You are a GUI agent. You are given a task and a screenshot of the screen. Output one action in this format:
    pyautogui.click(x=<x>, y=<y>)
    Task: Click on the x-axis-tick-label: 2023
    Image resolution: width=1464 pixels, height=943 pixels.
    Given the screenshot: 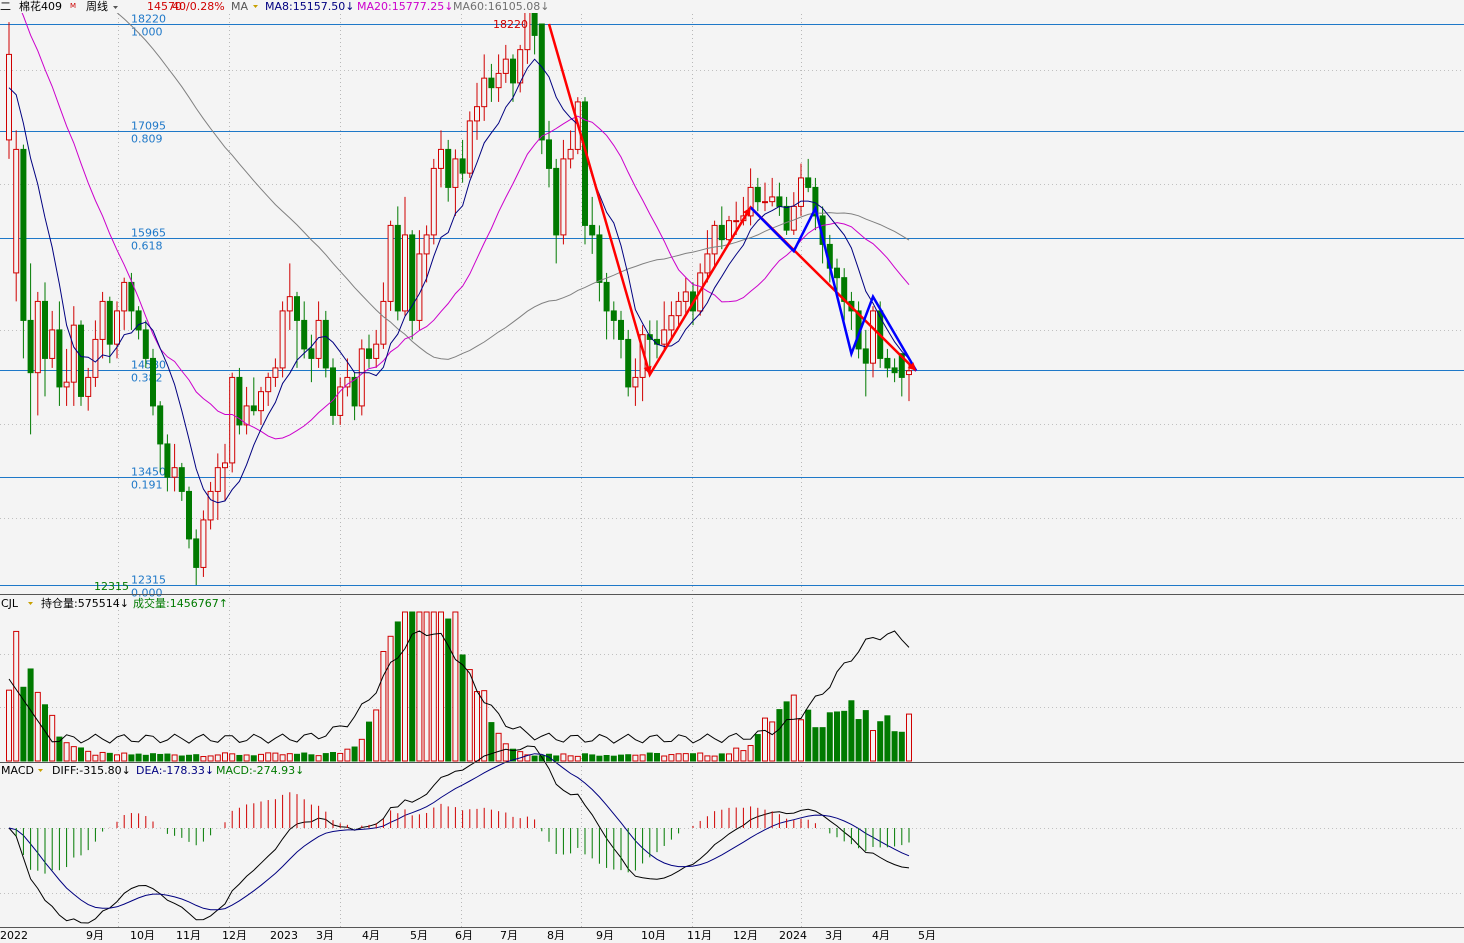 What is the action you would take?
    pyautogui.click(x=284, y=934)
    